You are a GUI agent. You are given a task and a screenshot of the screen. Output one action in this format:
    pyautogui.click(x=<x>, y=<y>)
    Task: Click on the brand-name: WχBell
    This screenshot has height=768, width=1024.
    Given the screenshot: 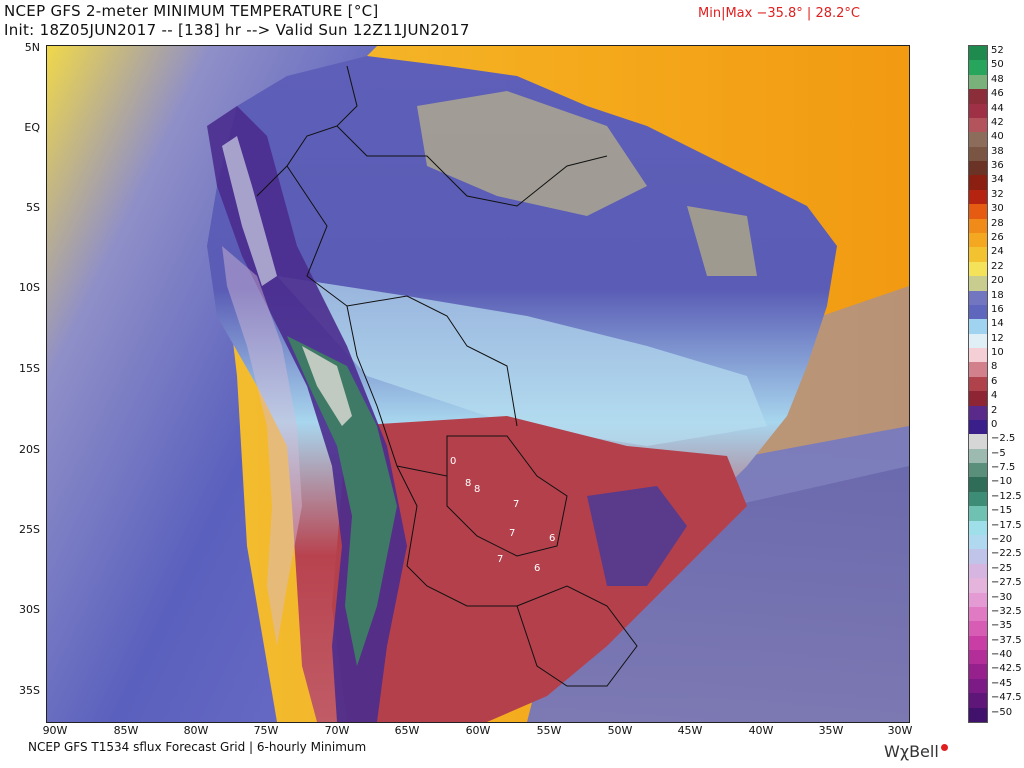 What is the action you would take?
    pyautogui.click(x=911, y=751)
    